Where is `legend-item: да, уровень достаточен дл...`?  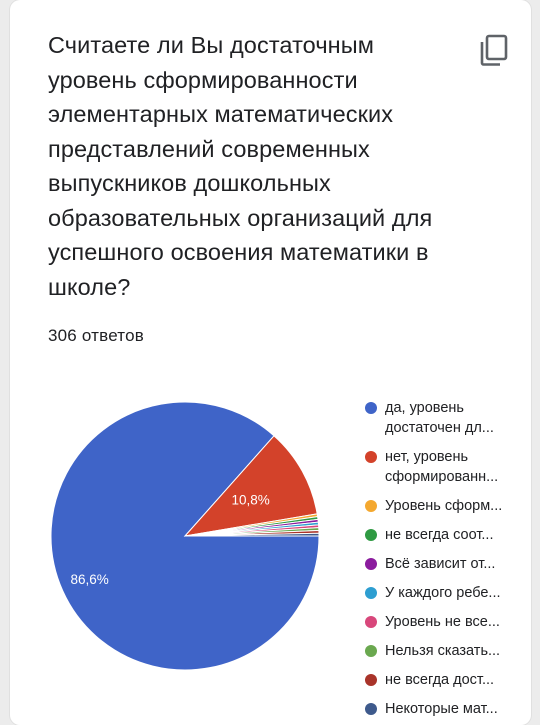 legend-item: да, уровень достаточен дл... is located at coordinates (445, 418).